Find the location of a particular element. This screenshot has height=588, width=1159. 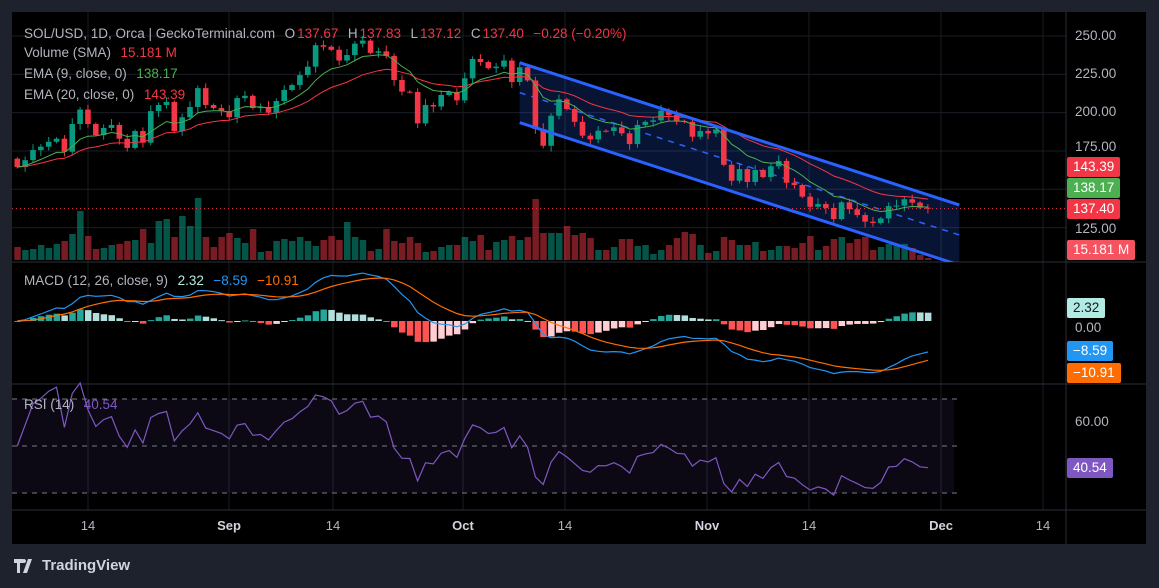

ema9-legend: EMA (9, close, 0) 138.17 is located at coordinates (102, 74).